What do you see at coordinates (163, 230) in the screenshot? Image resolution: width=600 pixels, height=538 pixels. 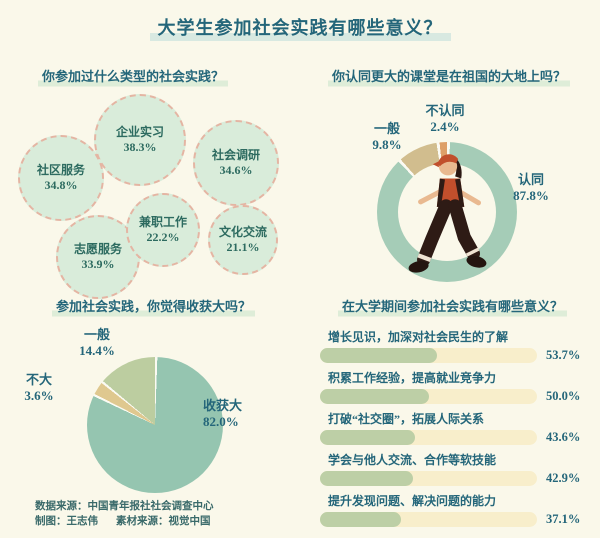 I see `bubble-part-time-job: 兼职工作 22.2%` at bounding box center [163, 230].